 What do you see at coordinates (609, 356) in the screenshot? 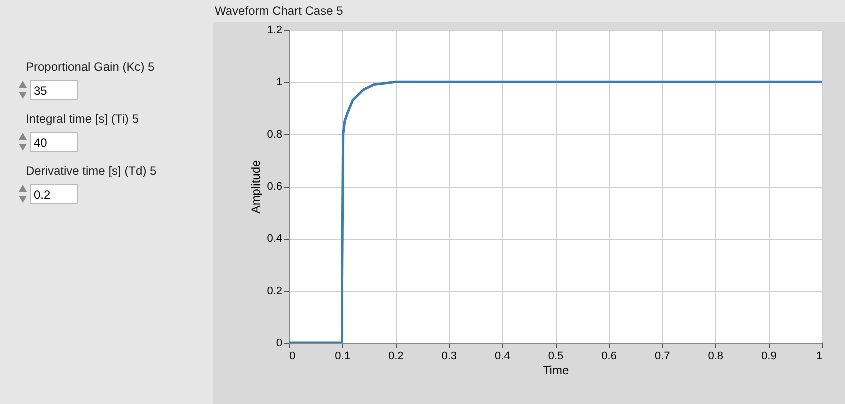
I see `x-tick-label: 0.6` at bounding box center [609, 356].